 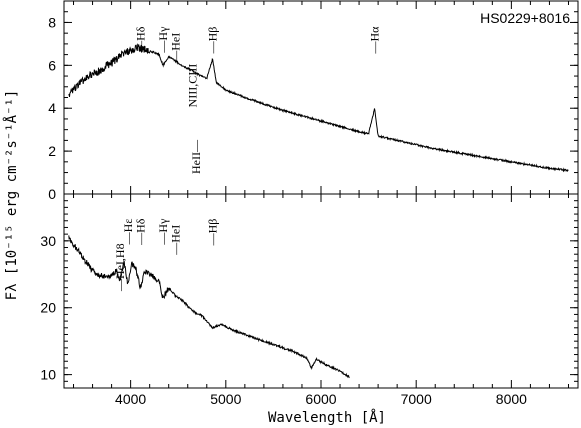 I want to click on x-axis-label: Wavelength [Å], so click(x=327, y=417).